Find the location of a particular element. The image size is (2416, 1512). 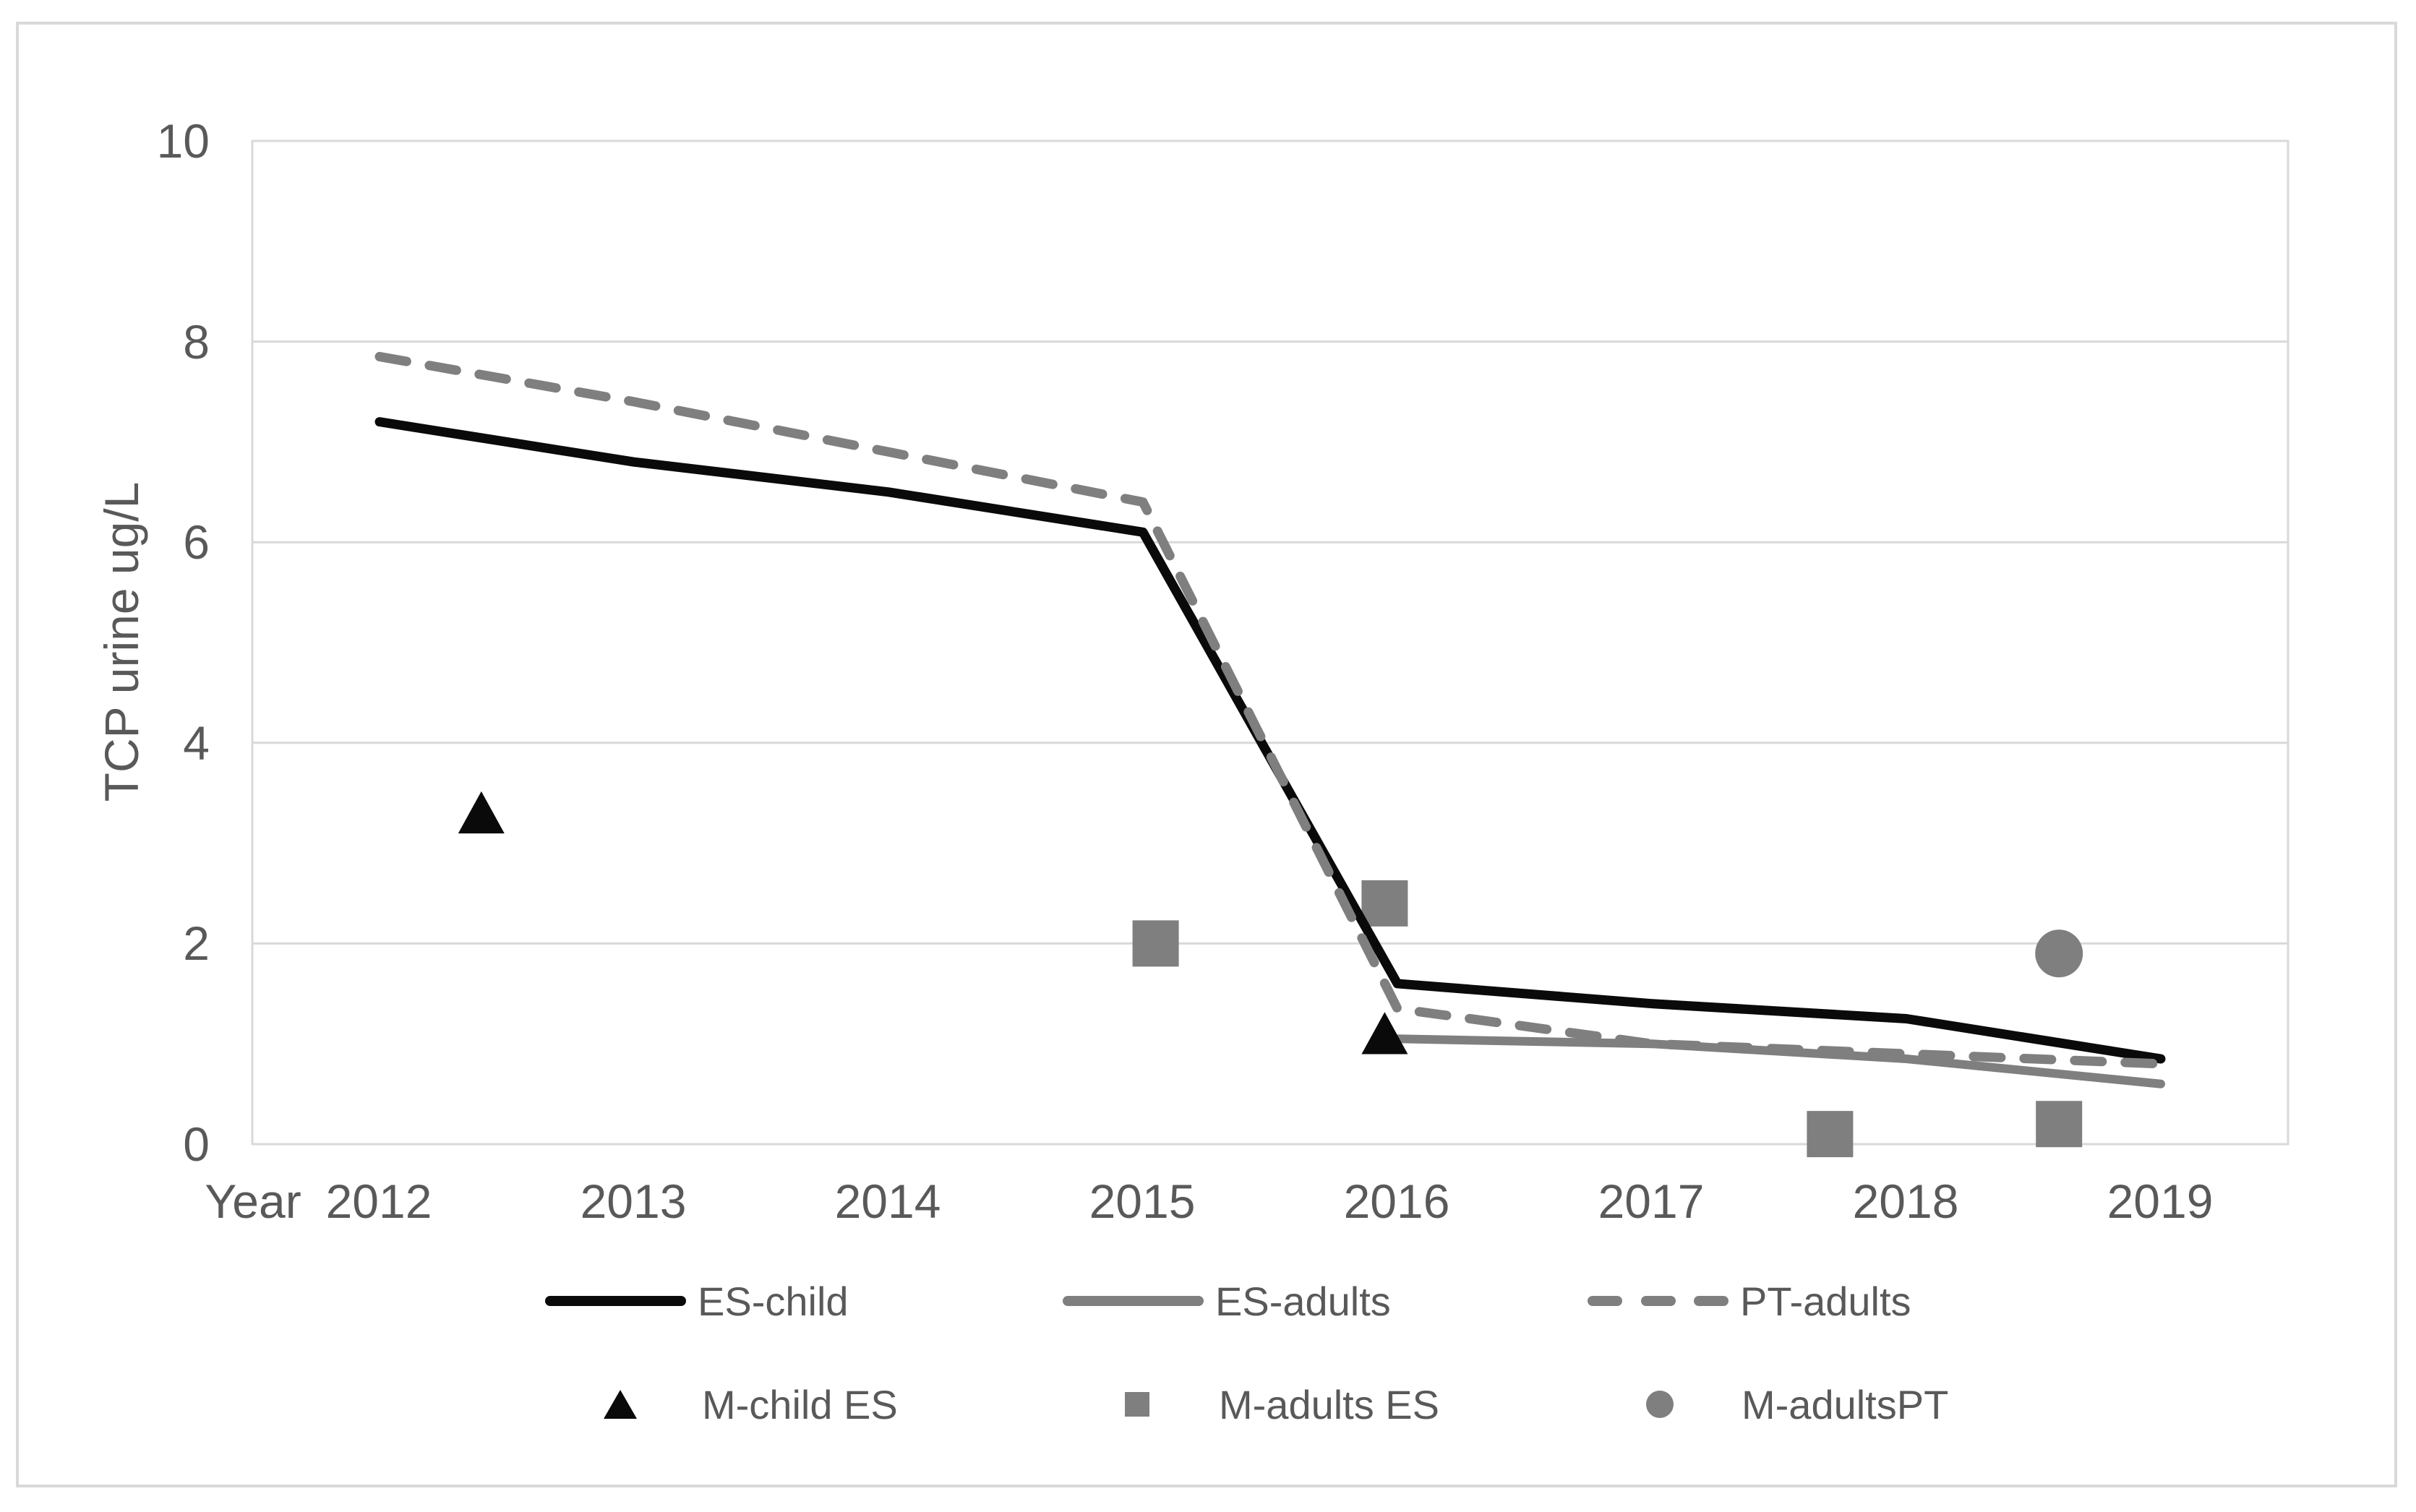

x-tick-2019: 2019 is located at coordinates (2160, 1201).